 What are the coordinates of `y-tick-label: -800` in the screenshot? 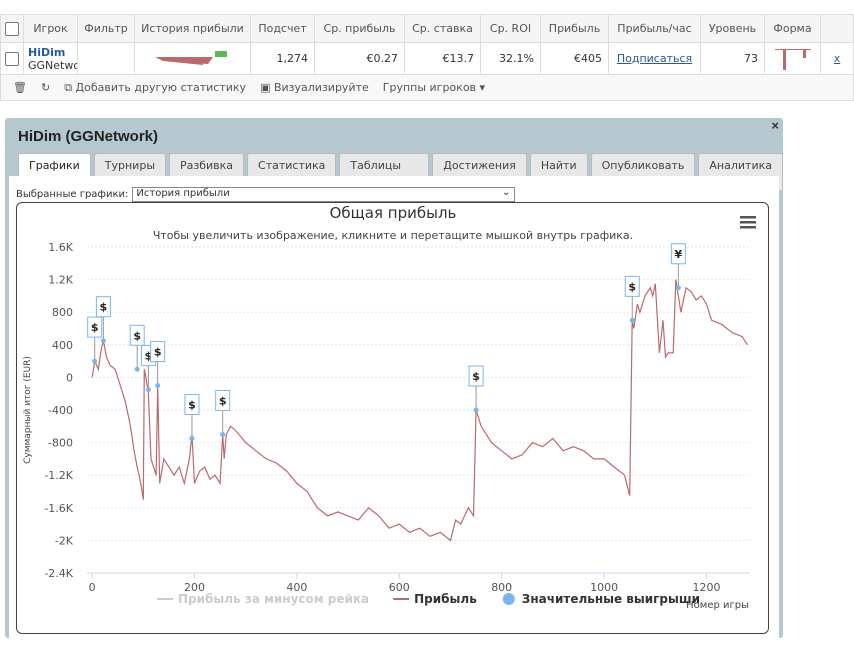 It's located at (60, 443).